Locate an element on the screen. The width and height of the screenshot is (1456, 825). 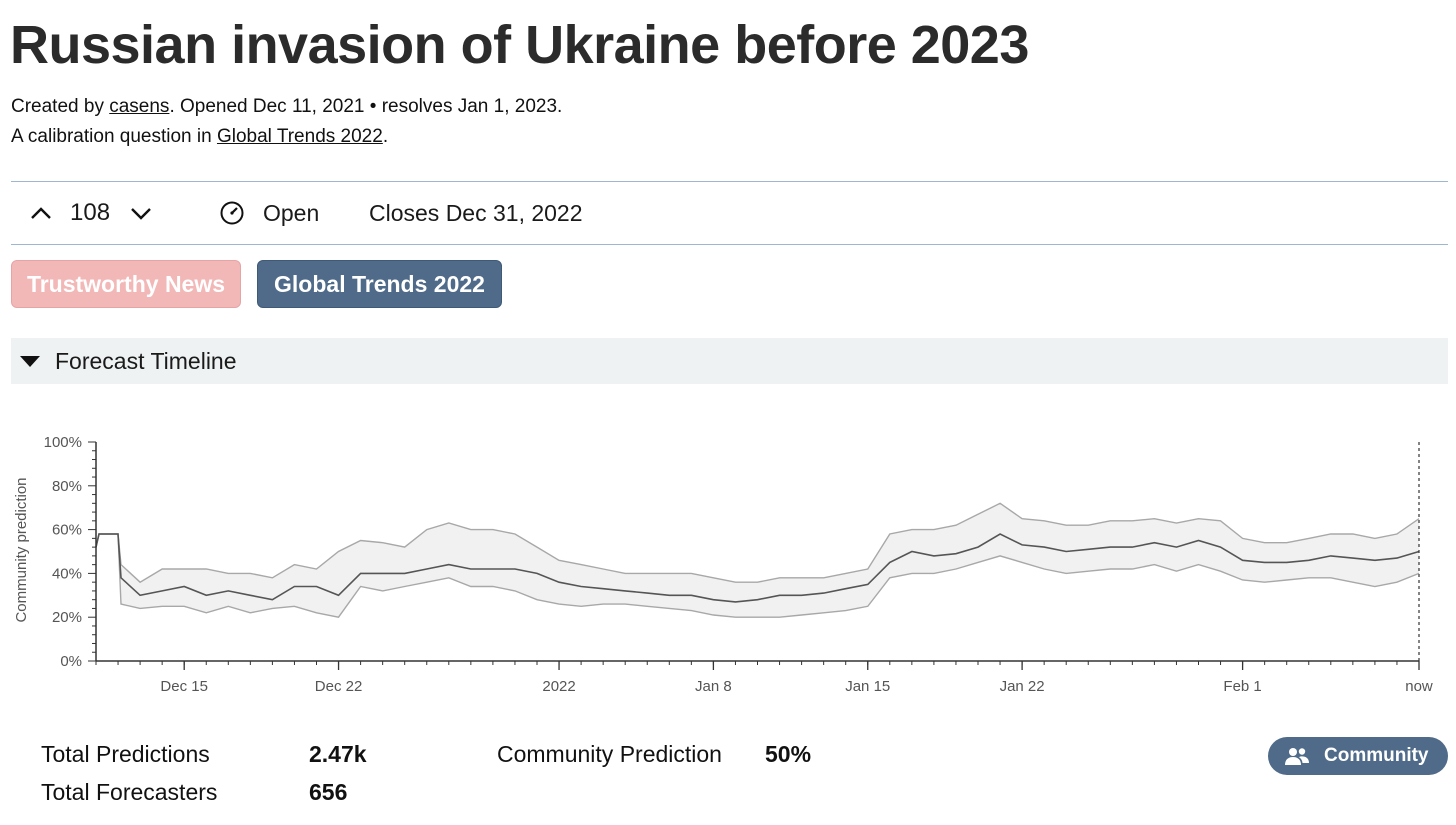
upper-quartile-line is located at coordinates (757, 543).